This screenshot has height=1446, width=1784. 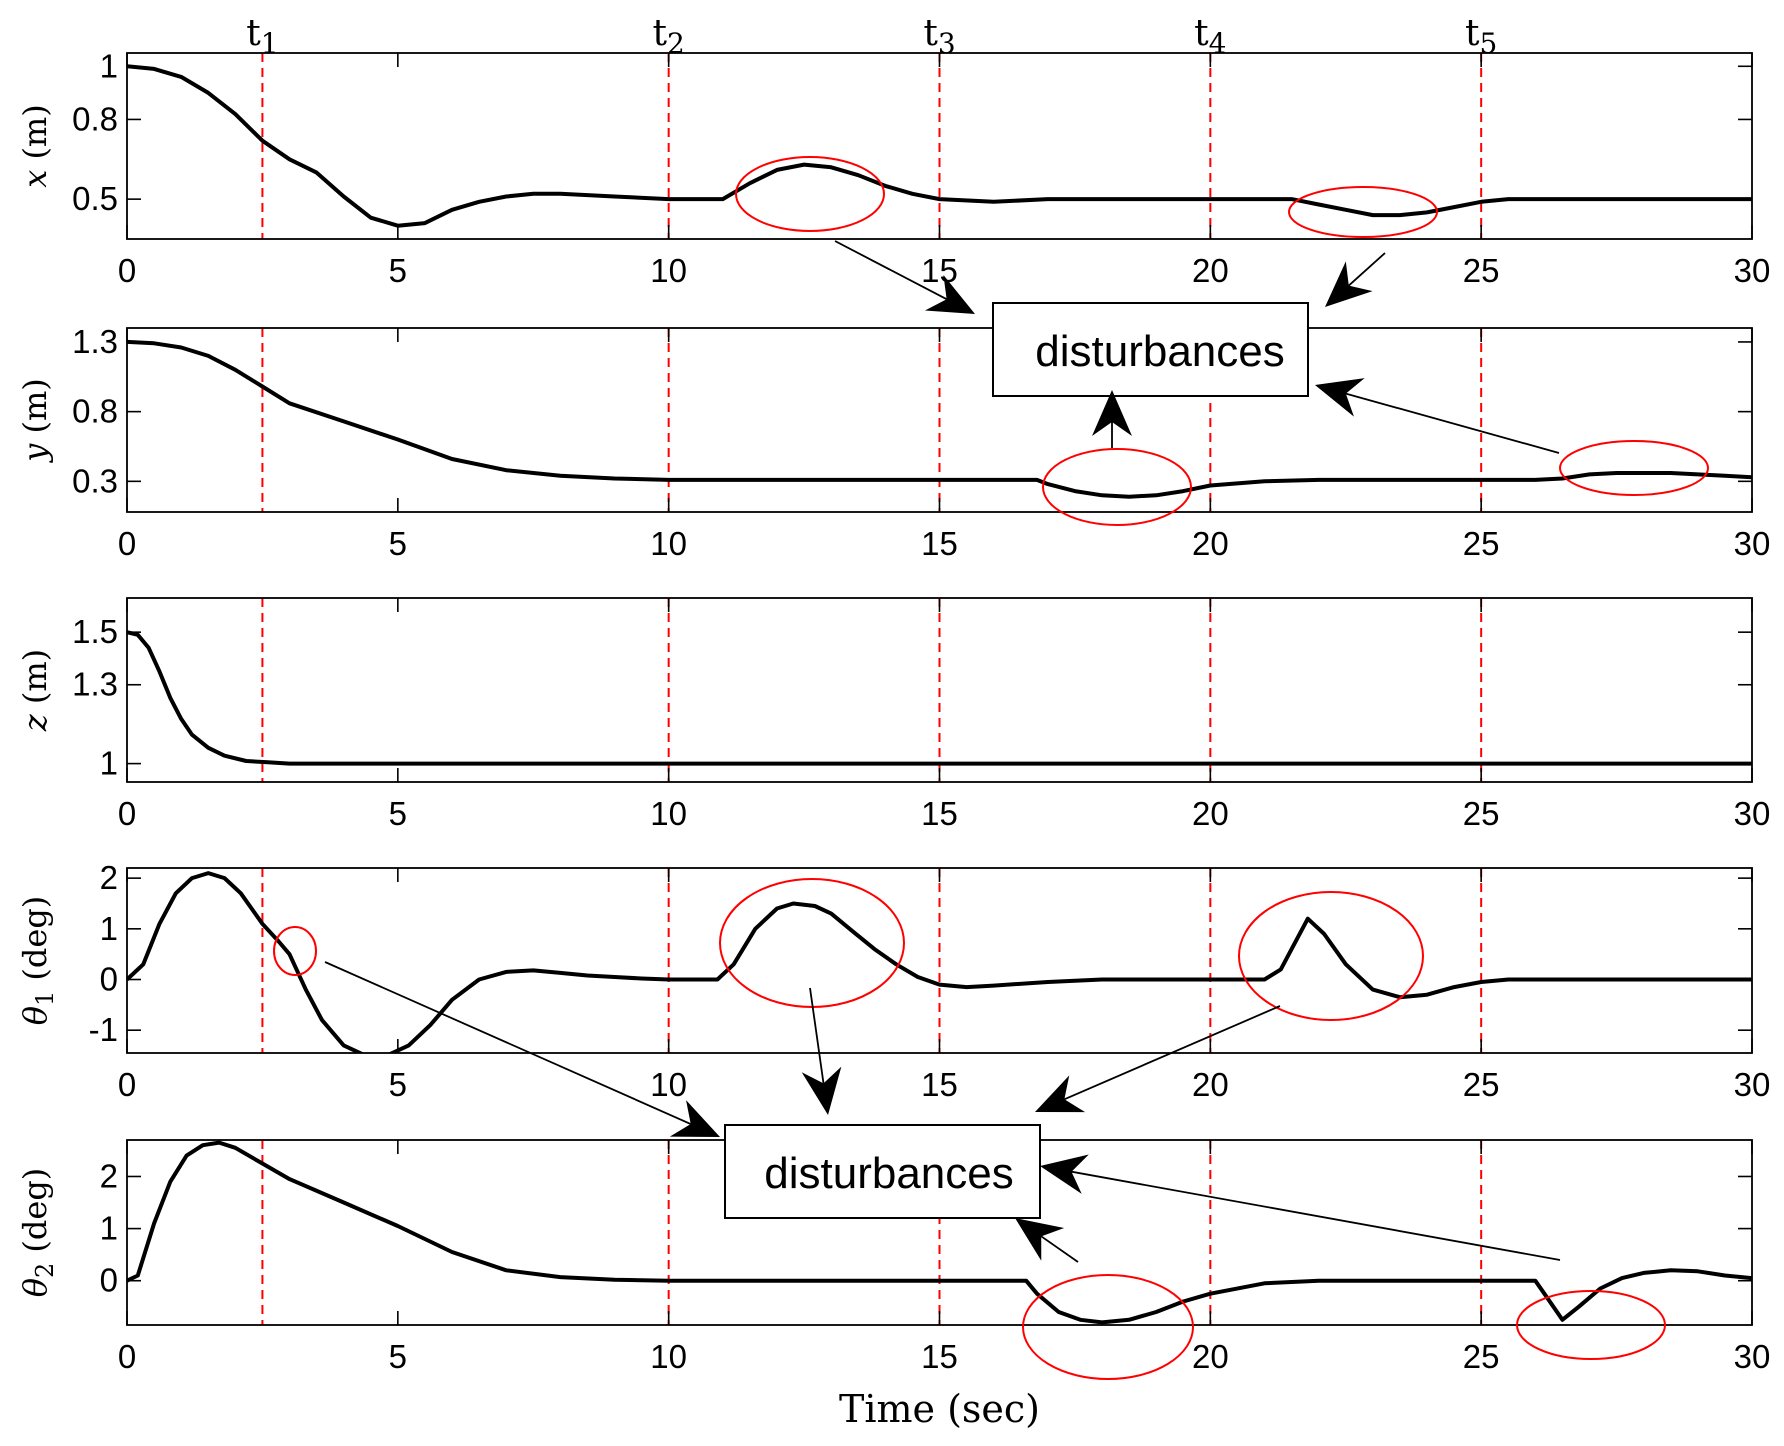 I want to click on y-label-variable: θ, so click(x=35, y=1015).